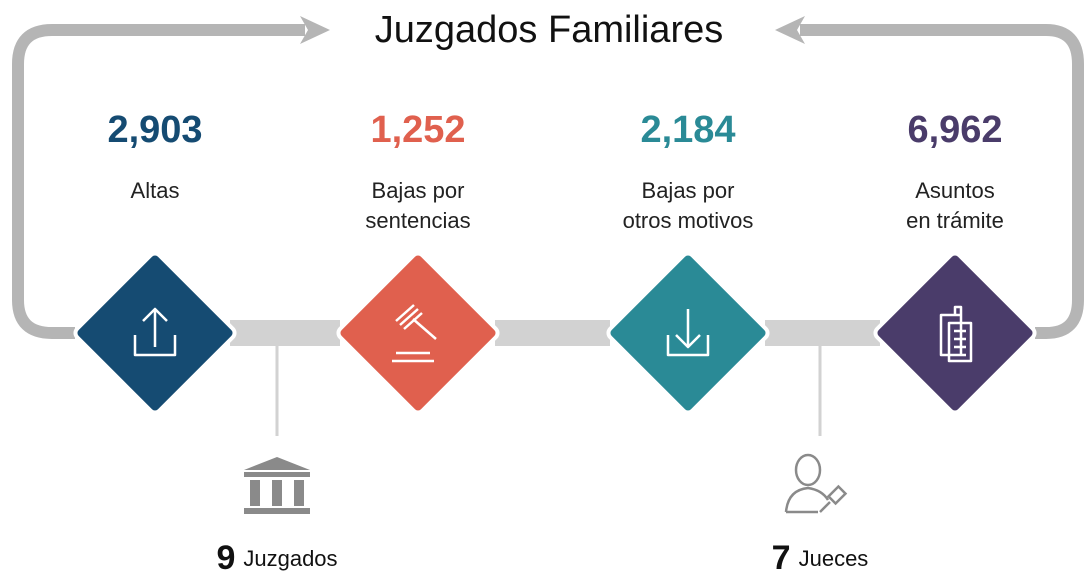  I want to click on value: 1,252, so click(417, 130).